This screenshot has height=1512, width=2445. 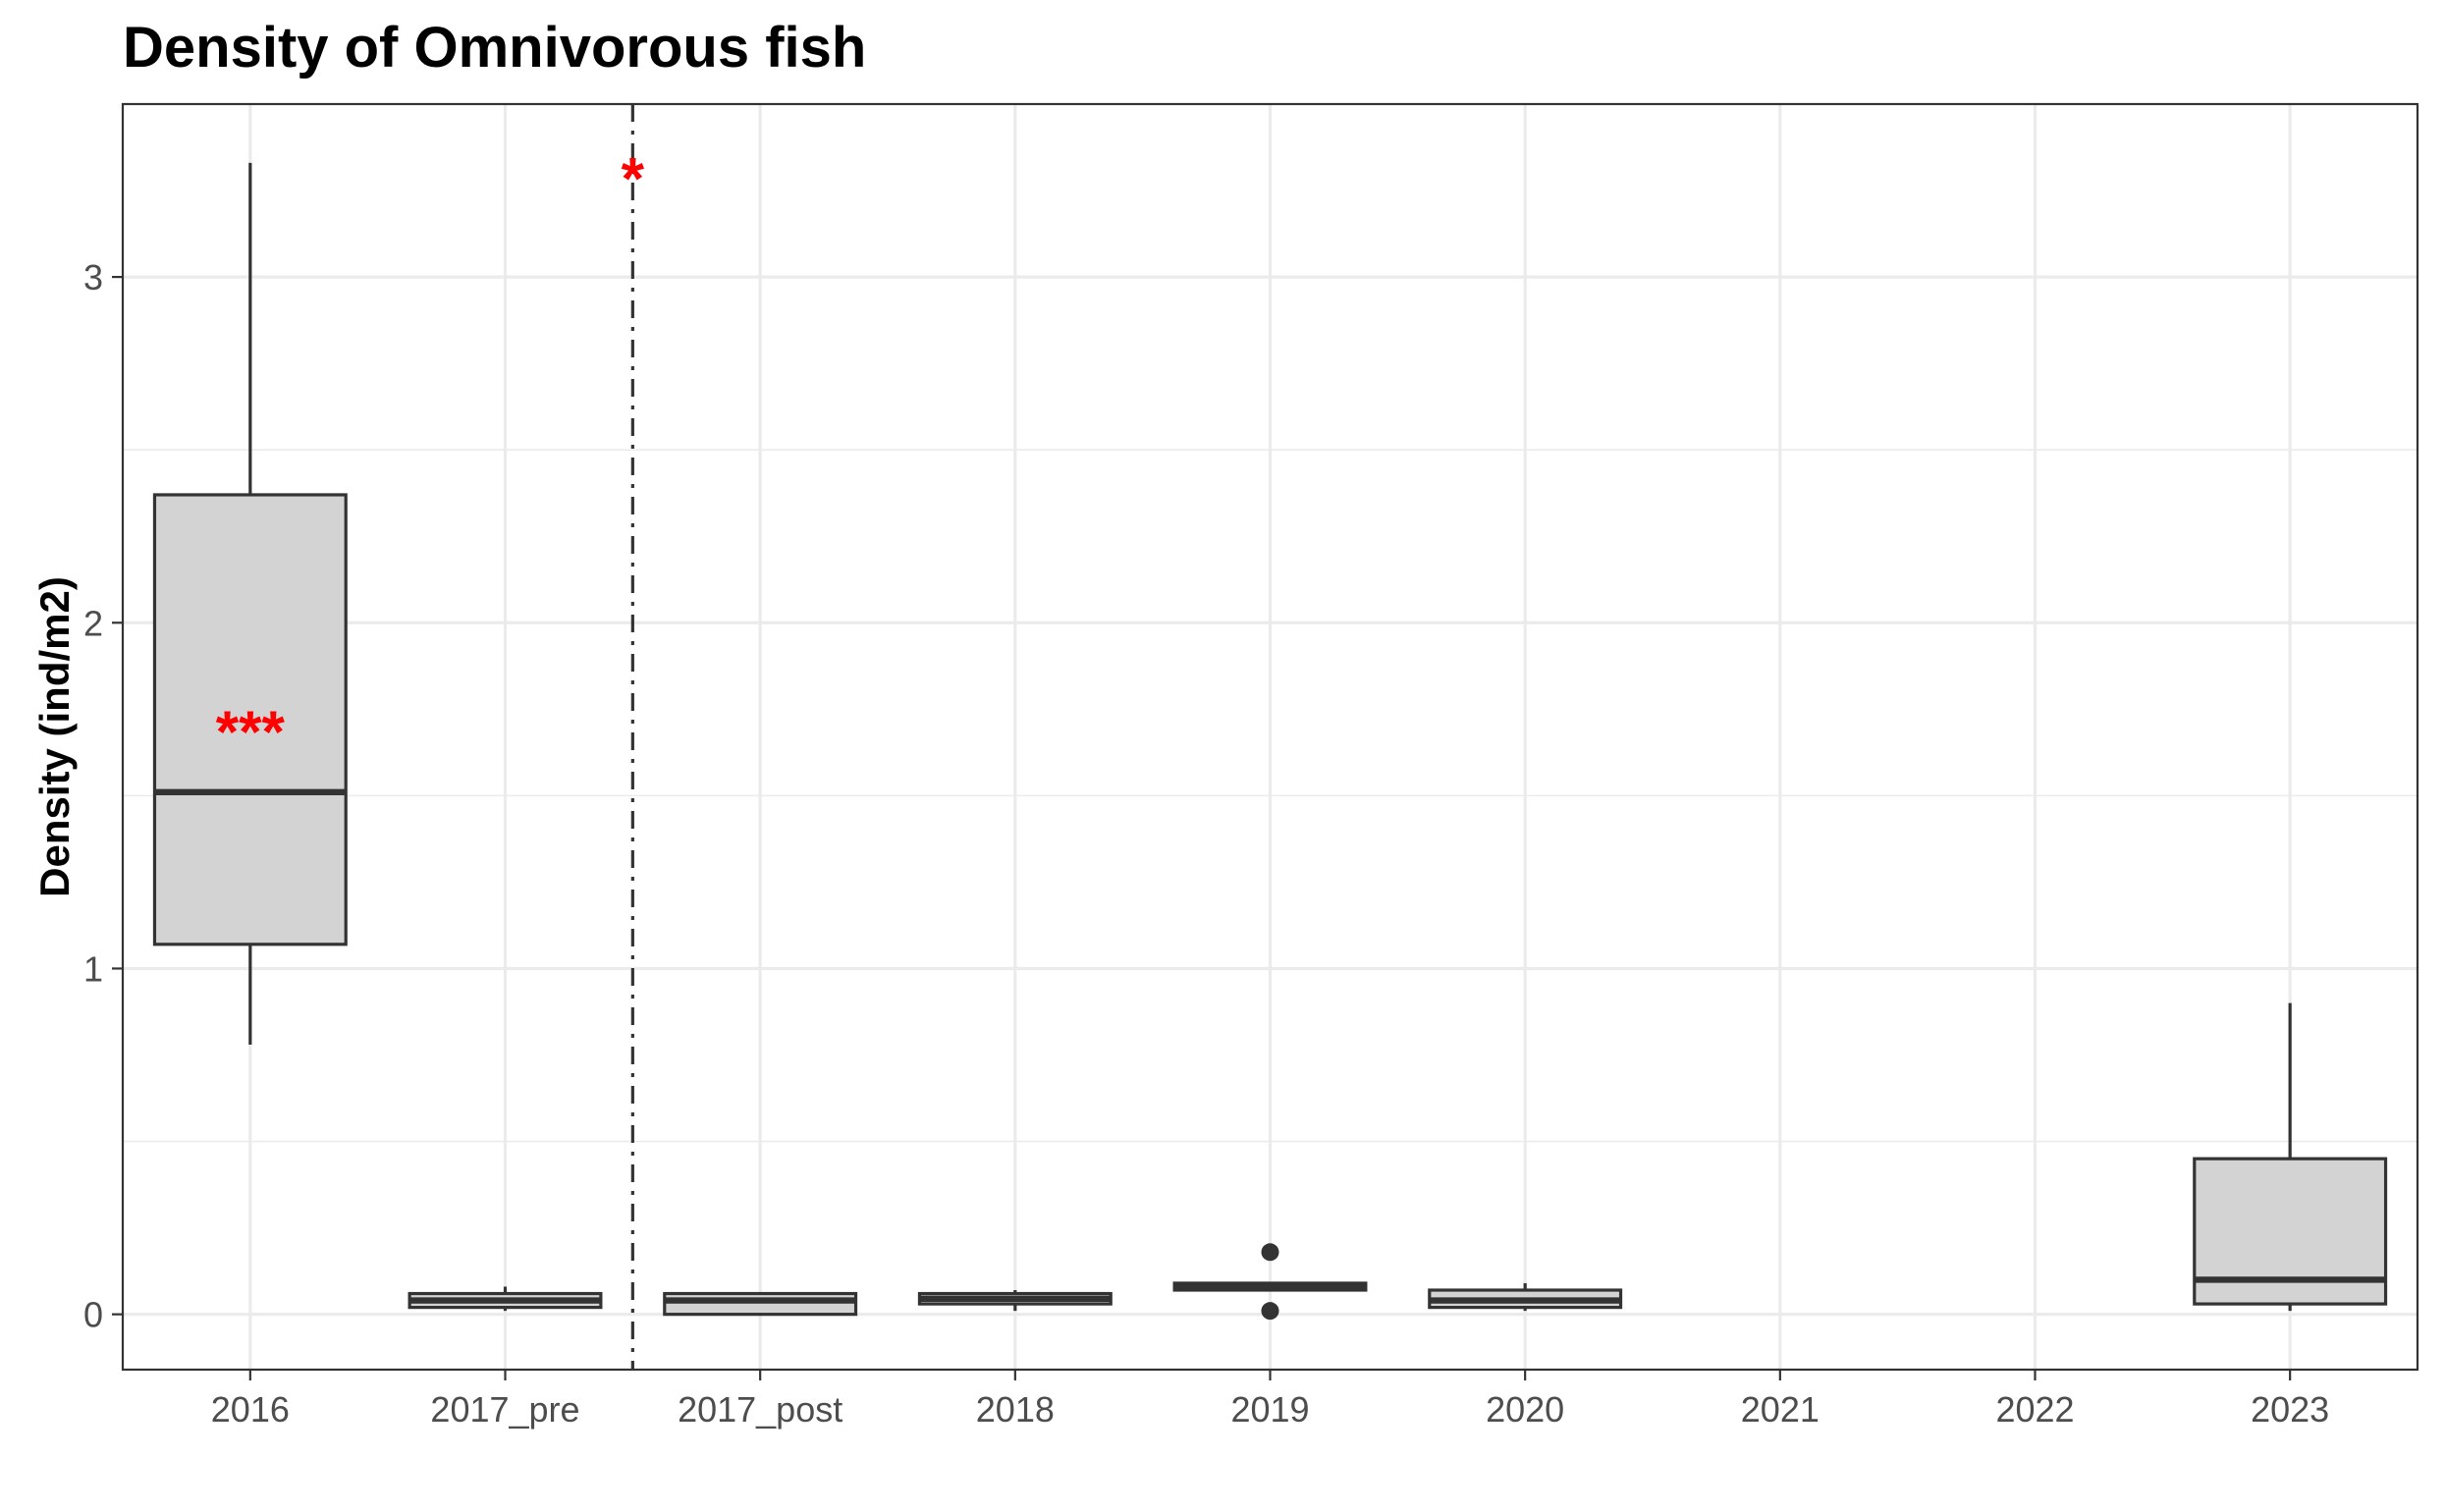 What do you see at coordinates (93, 1315) in the screenshot?
I see `y-tick-label: 0` at bounding box center [93, 1315].